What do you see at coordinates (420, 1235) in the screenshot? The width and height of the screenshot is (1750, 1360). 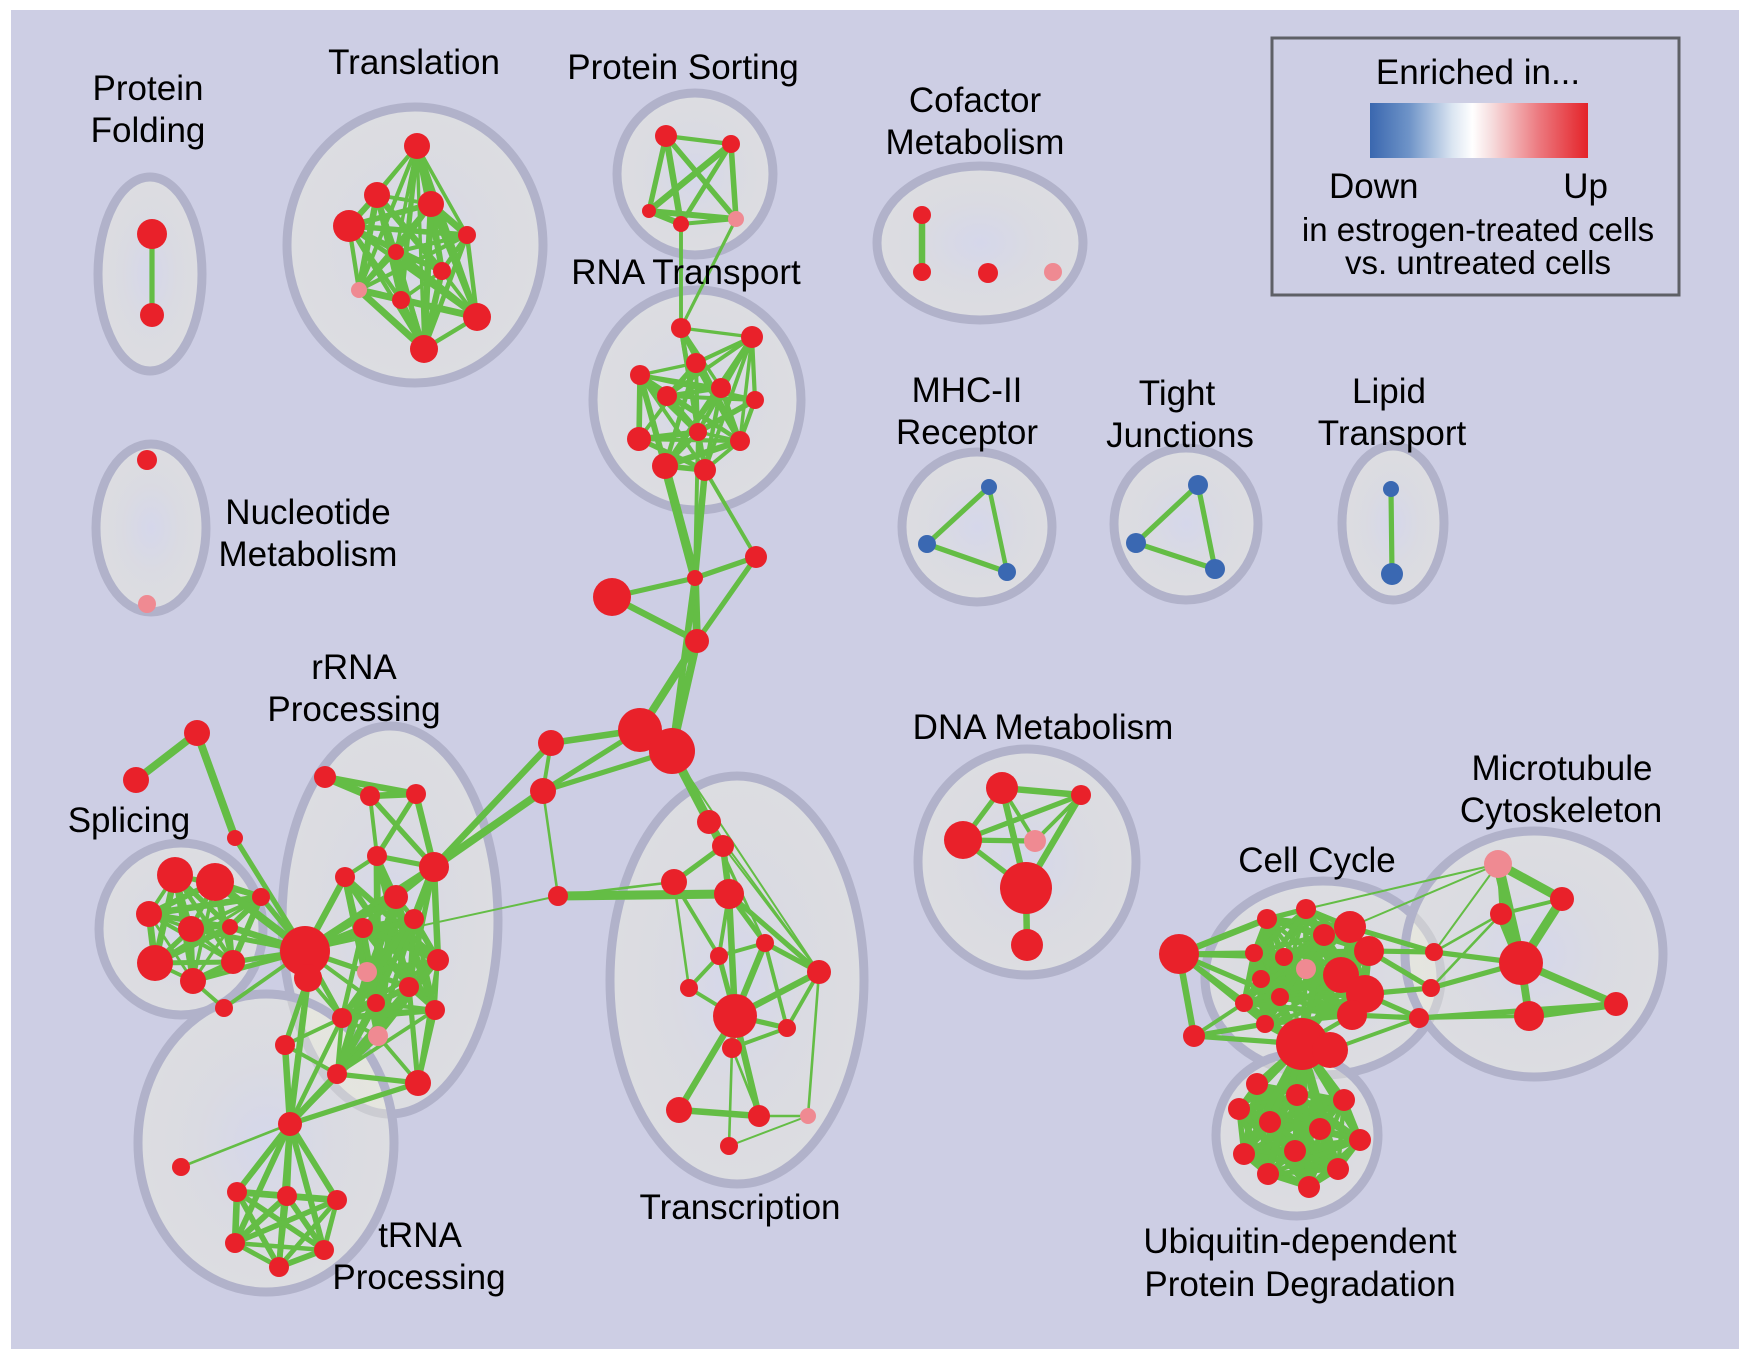 I see `svg-text: tRNA` at bounding box center [420, 1235].